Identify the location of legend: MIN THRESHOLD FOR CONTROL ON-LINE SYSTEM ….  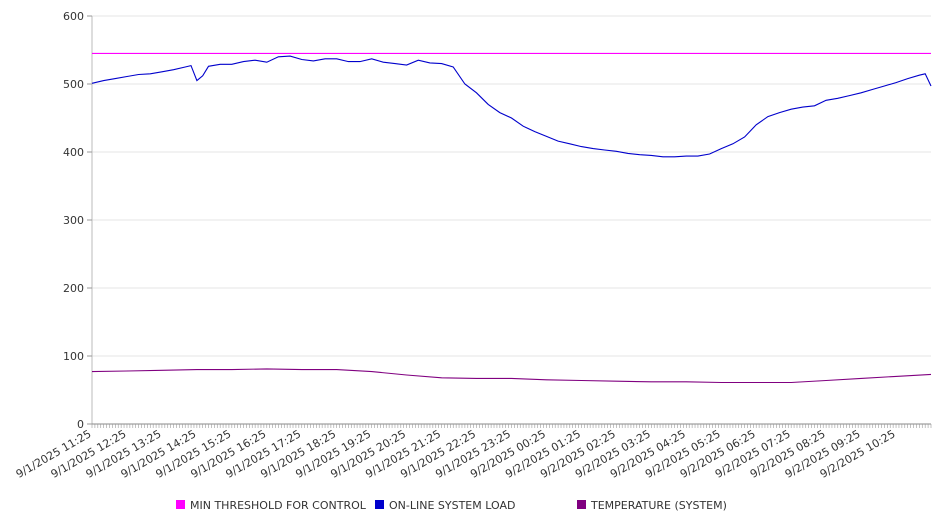
(451, 505).